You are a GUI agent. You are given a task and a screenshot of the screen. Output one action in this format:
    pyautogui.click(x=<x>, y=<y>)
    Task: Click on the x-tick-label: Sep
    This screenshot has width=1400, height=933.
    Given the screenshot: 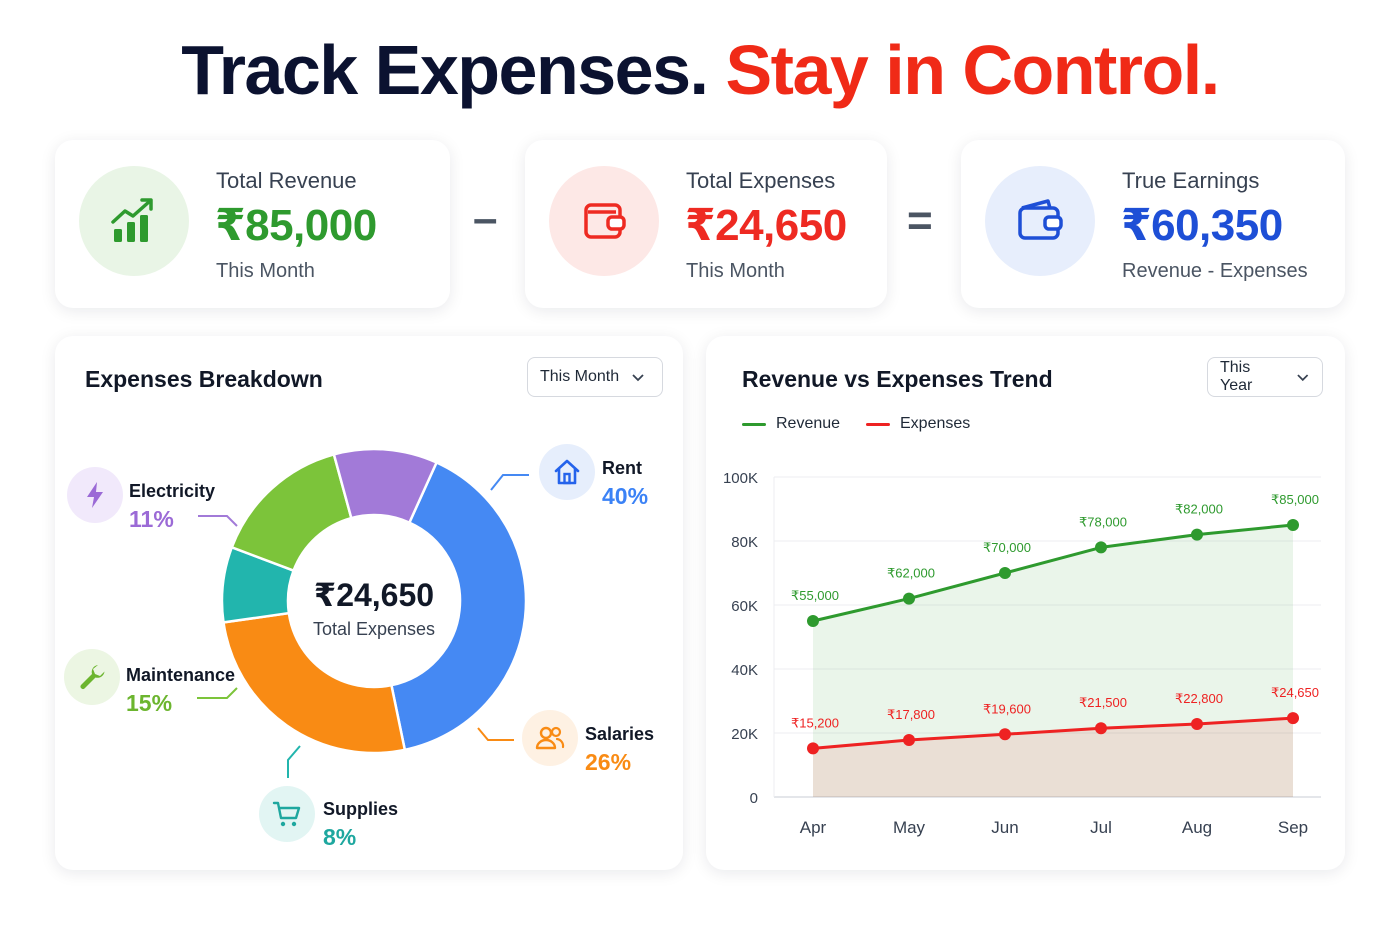 What is the action you would take?
    pyautogui.click(x=1293, y=827)
    